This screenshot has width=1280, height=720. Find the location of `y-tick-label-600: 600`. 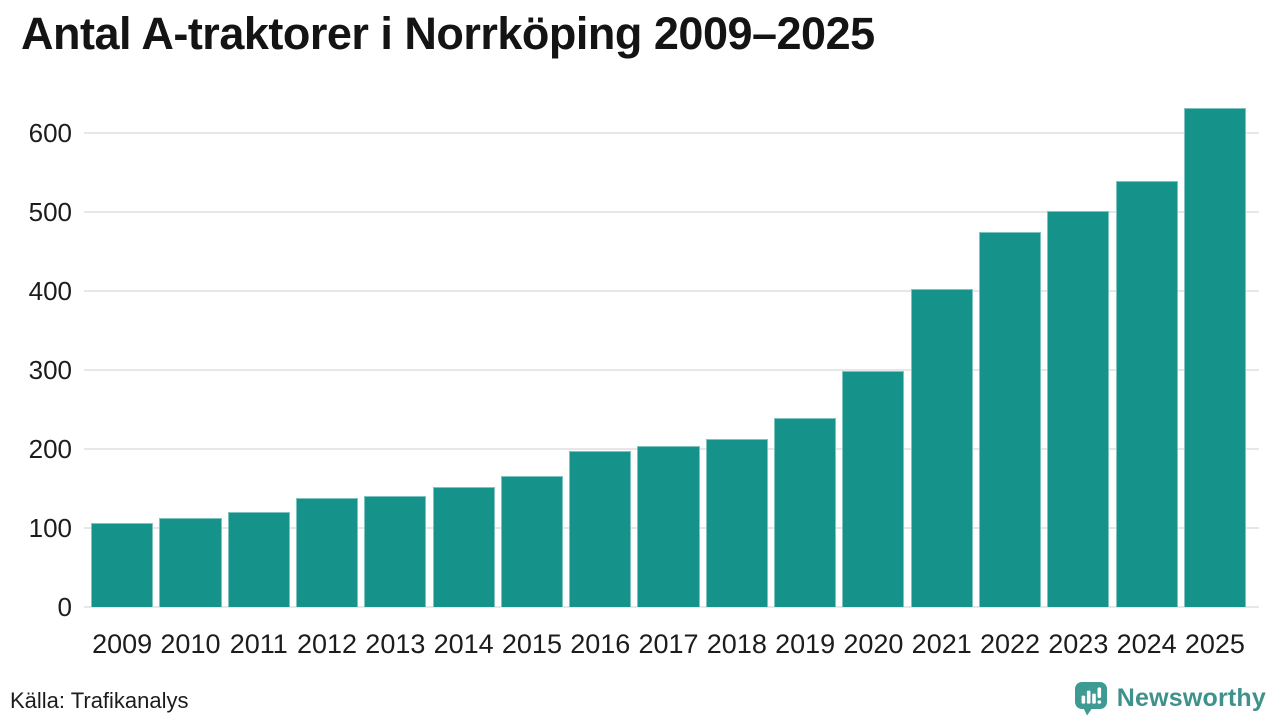

y-tick-label-600: 600 is located at coordinates (50, 133).